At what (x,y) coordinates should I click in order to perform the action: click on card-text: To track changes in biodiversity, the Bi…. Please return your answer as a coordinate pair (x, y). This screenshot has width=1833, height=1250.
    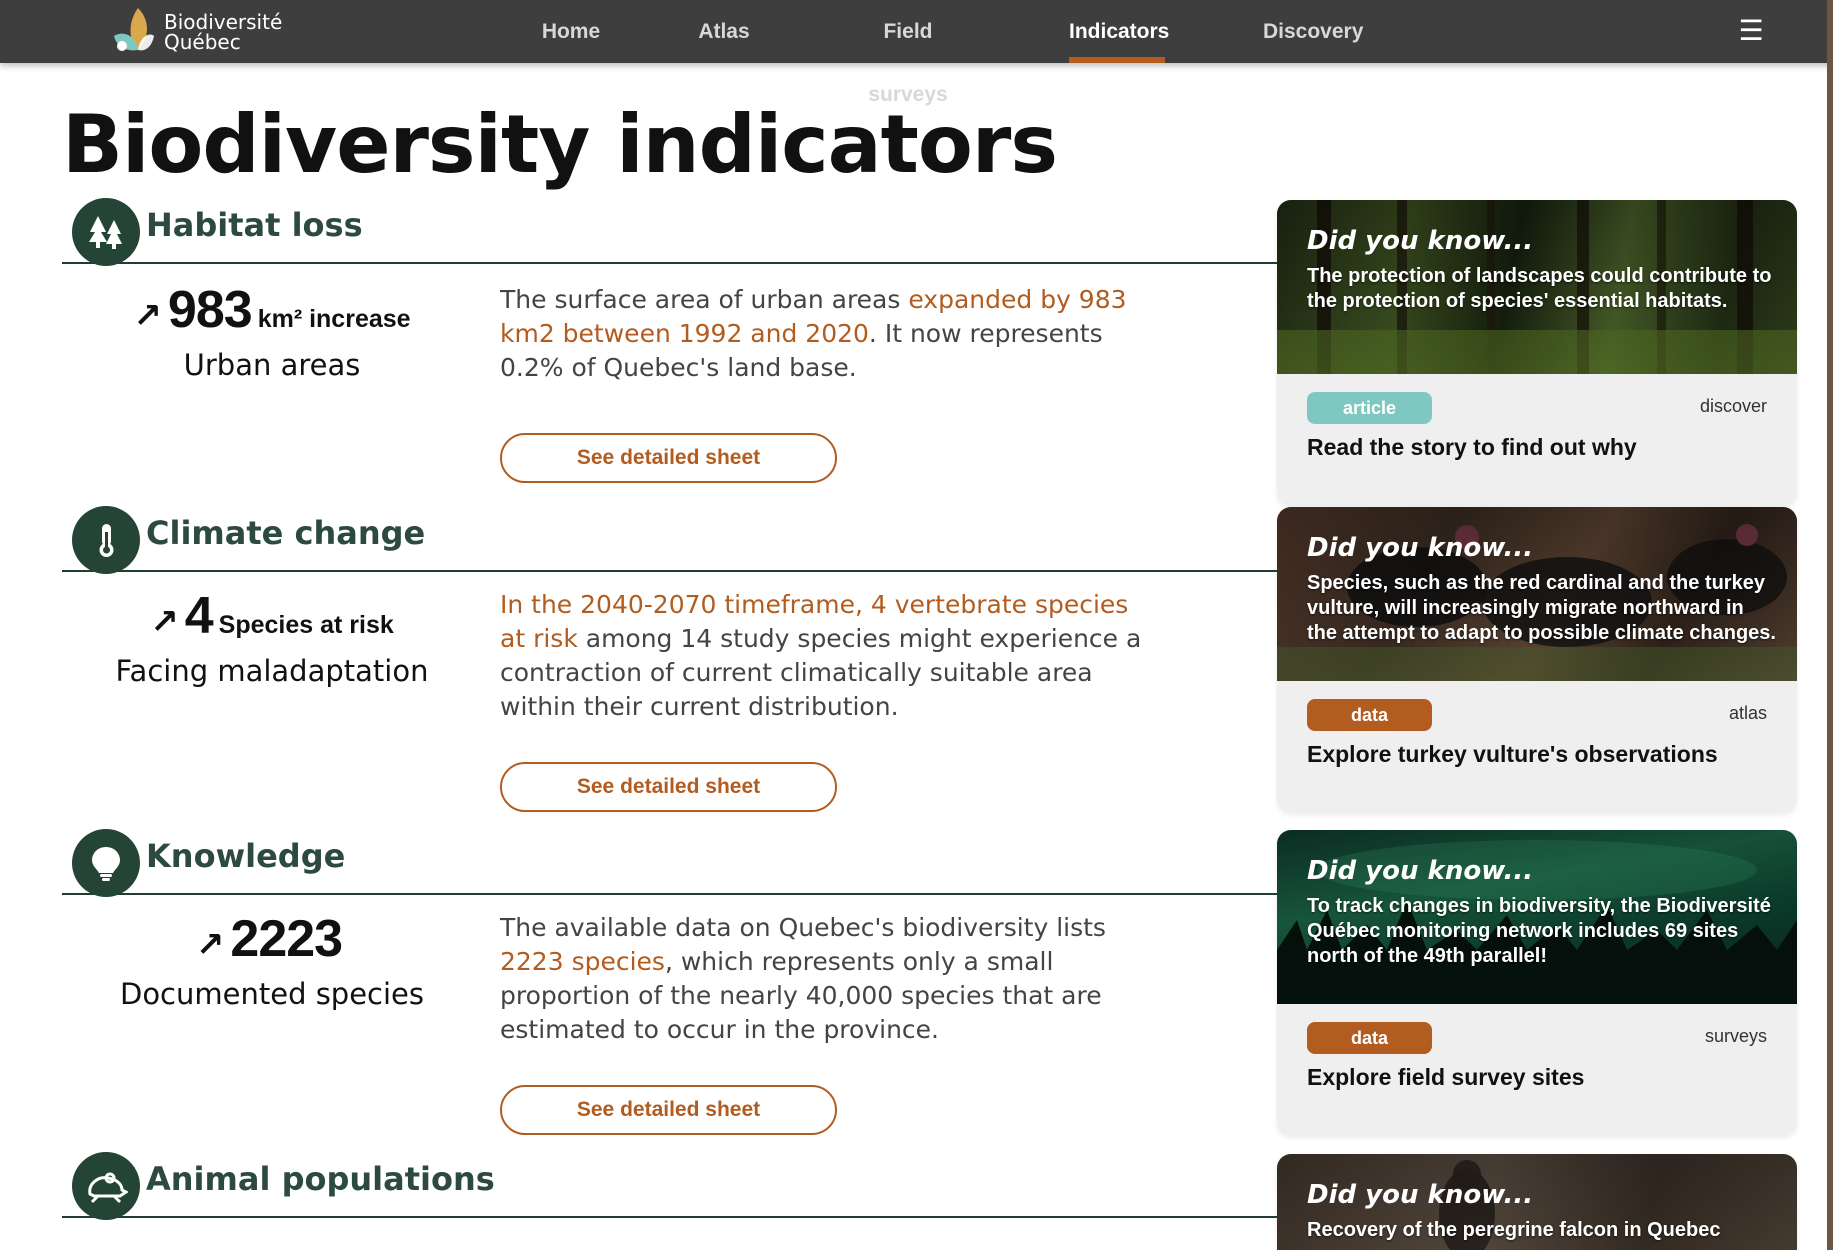
    Looking at the image, I should click on (1539, 931).